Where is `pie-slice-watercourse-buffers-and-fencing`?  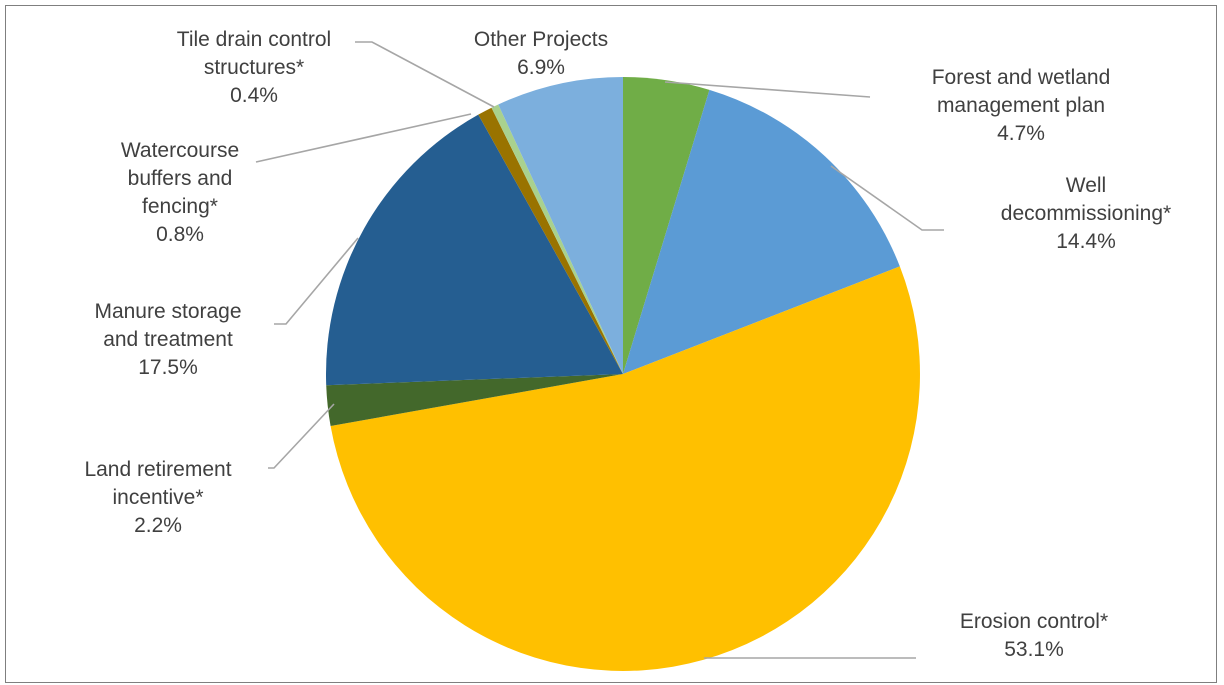
pie-slice-watercourse-buffers-and-fencing is located at coordinates (550, 240).